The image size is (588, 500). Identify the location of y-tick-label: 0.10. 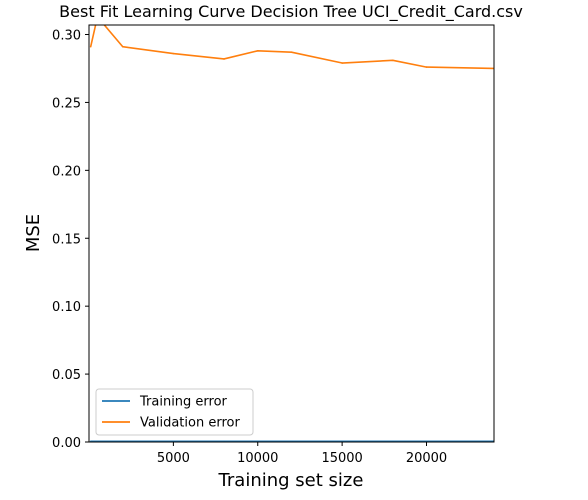
(66, 307).